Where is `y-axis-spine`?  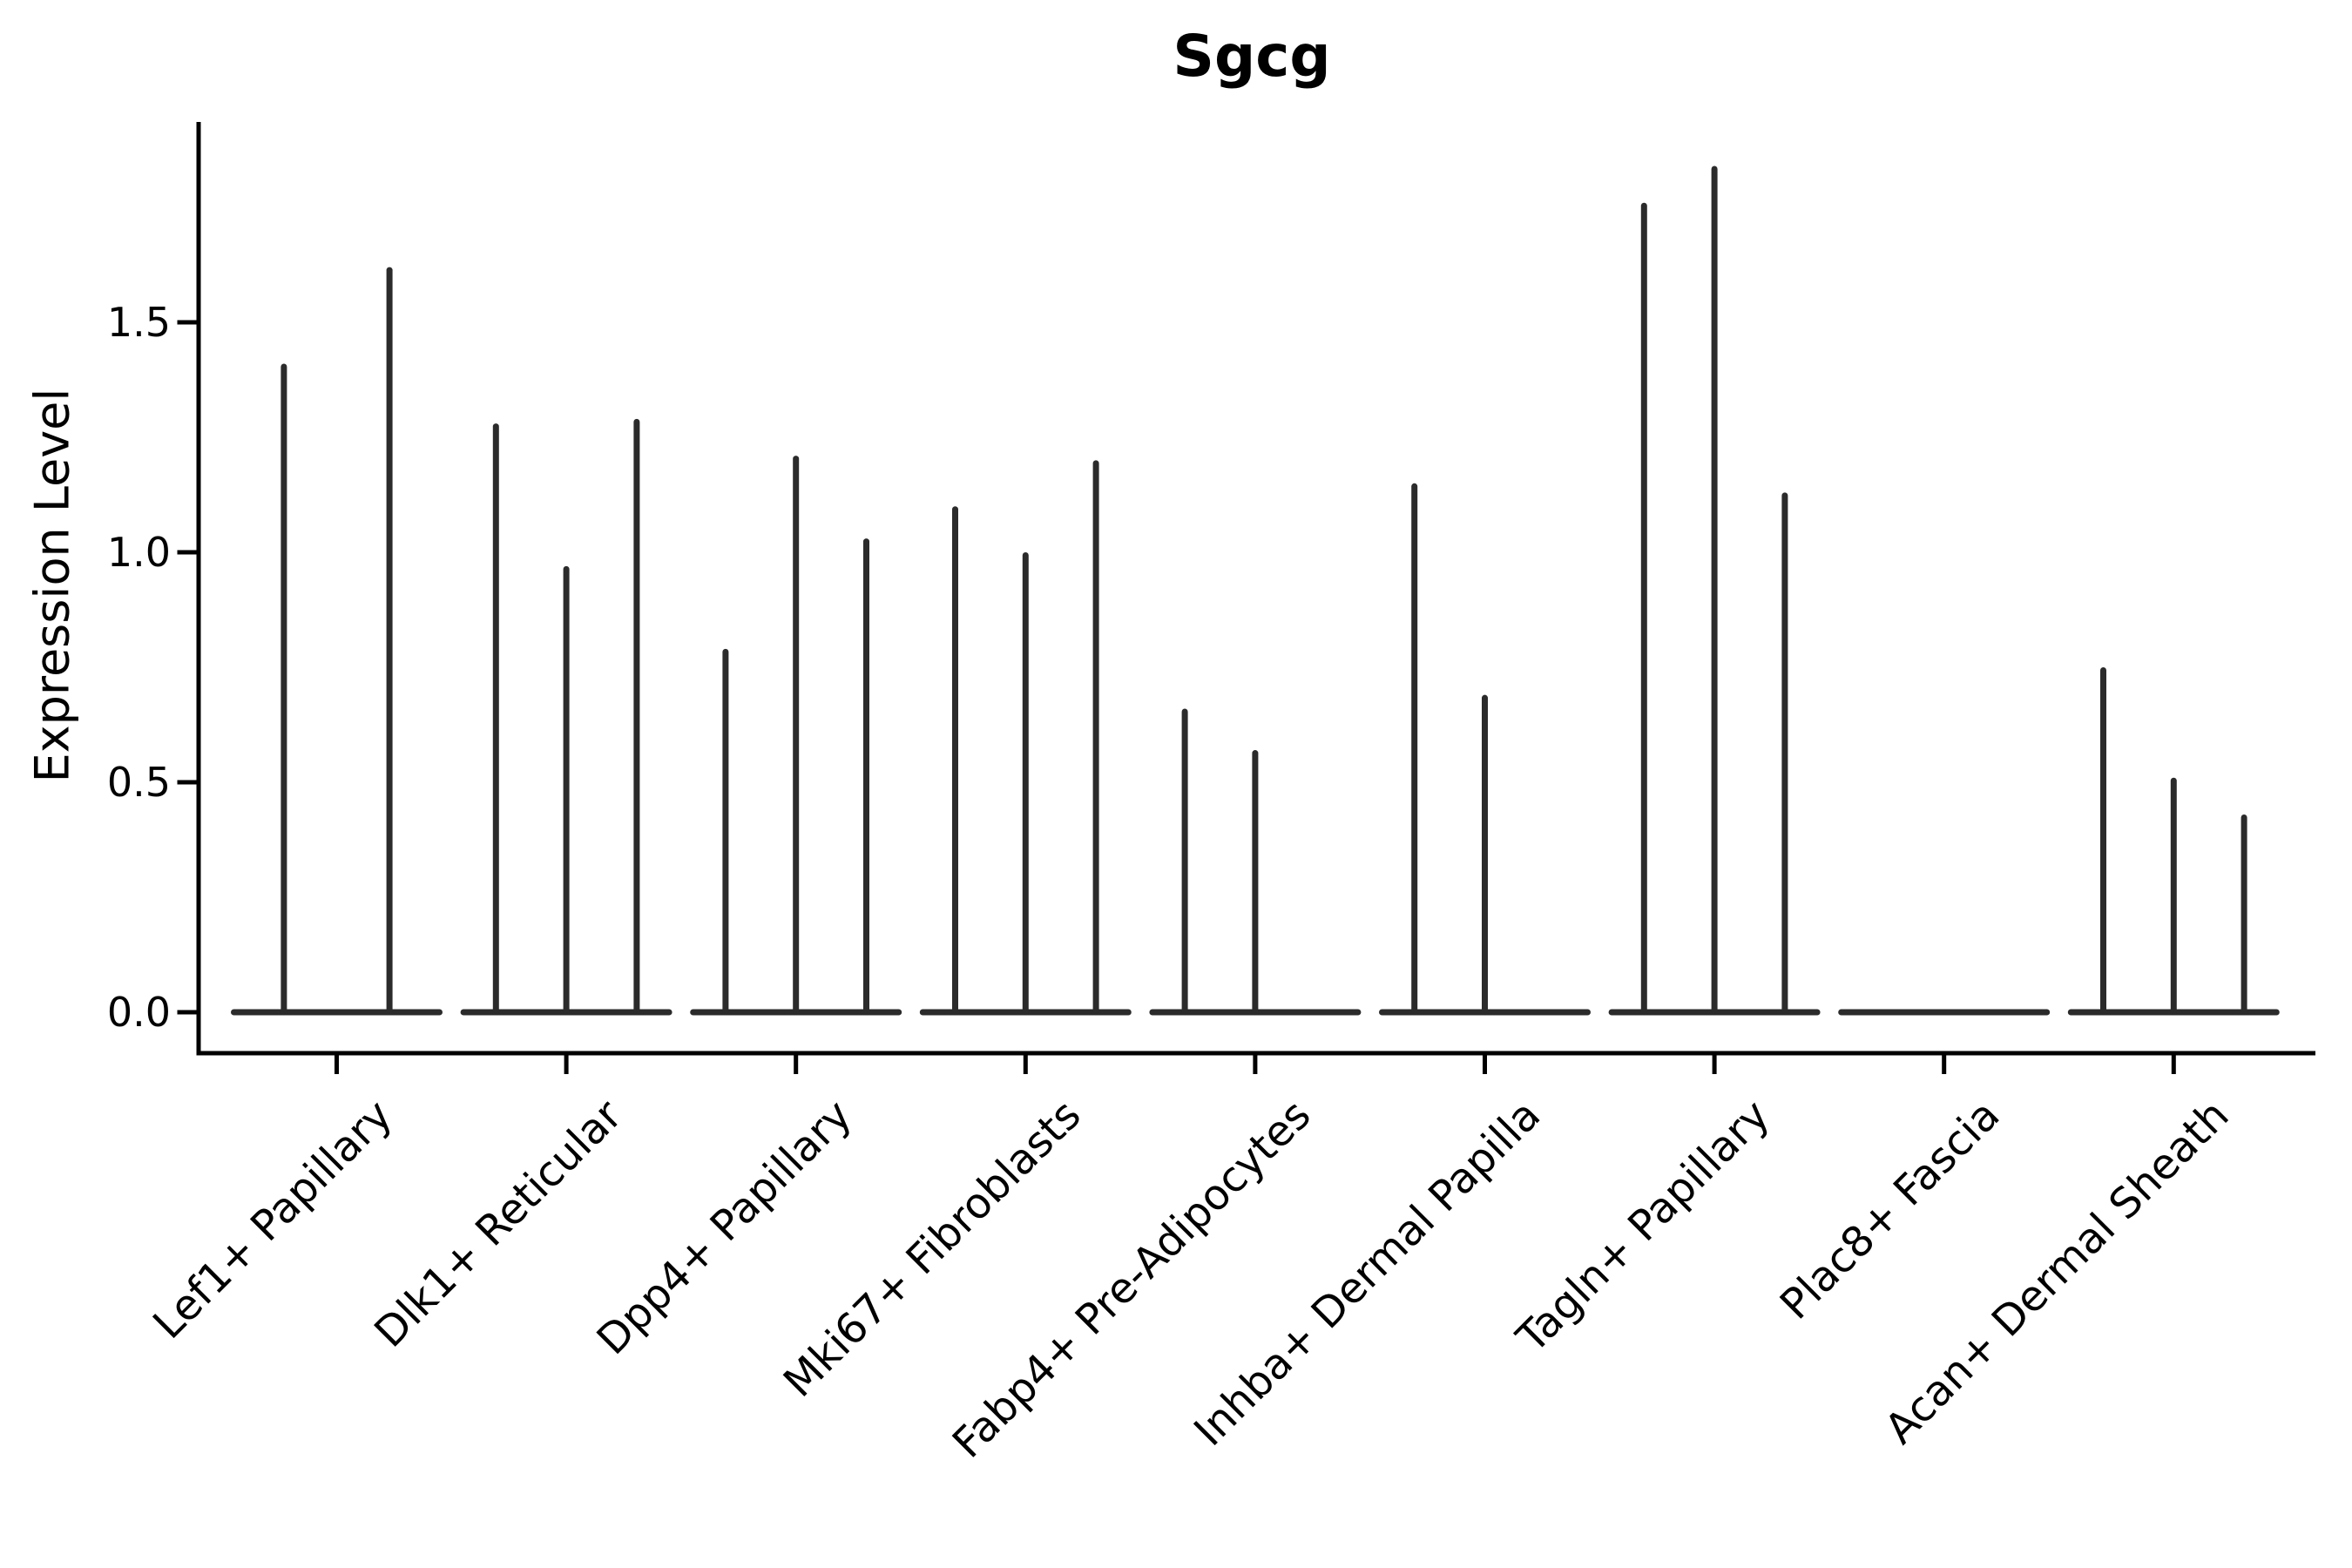
y-axis-spine is located at coordinates (198, 589).